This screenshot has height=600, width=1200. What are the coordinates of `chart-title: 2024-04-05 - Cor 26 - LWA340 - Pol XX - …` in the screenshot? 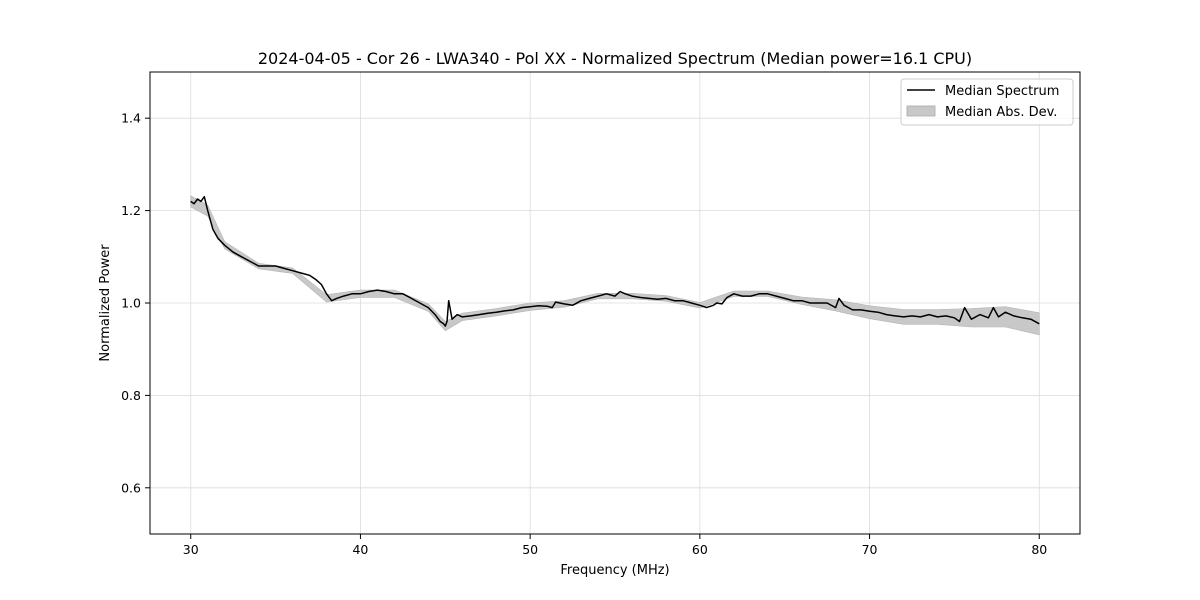 It's located at (615, 58).